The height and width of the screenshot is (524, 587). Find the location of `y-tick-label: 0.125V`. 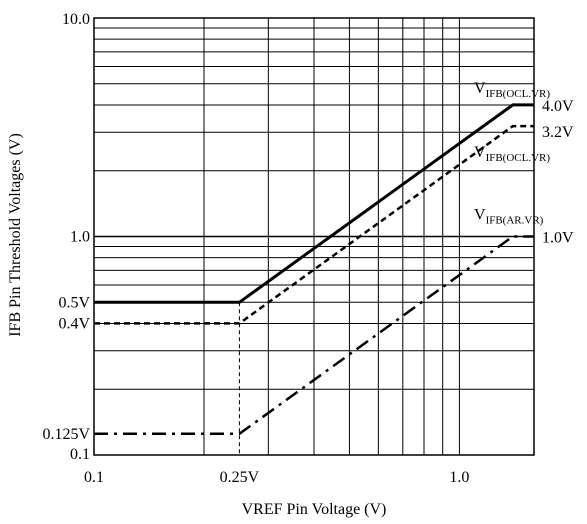

y-tick-label: 0.125V is located at coordinates (66, 434).